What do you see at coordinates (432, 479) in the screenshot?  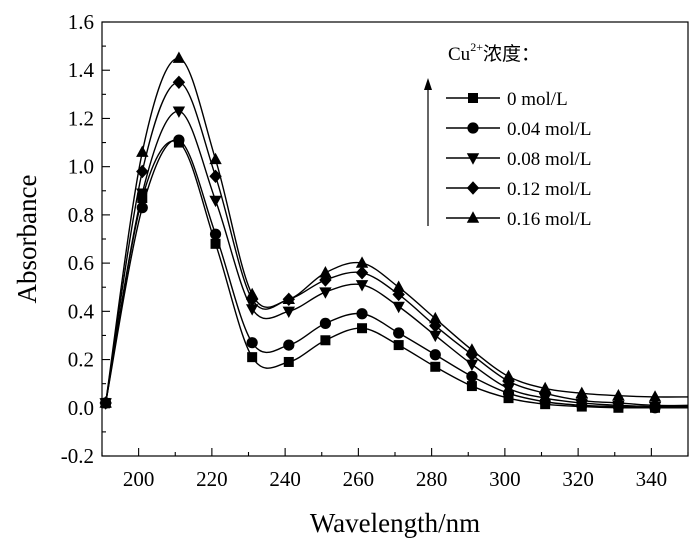 I see `x-tick-label: 280` at bounding box center [432, 479].